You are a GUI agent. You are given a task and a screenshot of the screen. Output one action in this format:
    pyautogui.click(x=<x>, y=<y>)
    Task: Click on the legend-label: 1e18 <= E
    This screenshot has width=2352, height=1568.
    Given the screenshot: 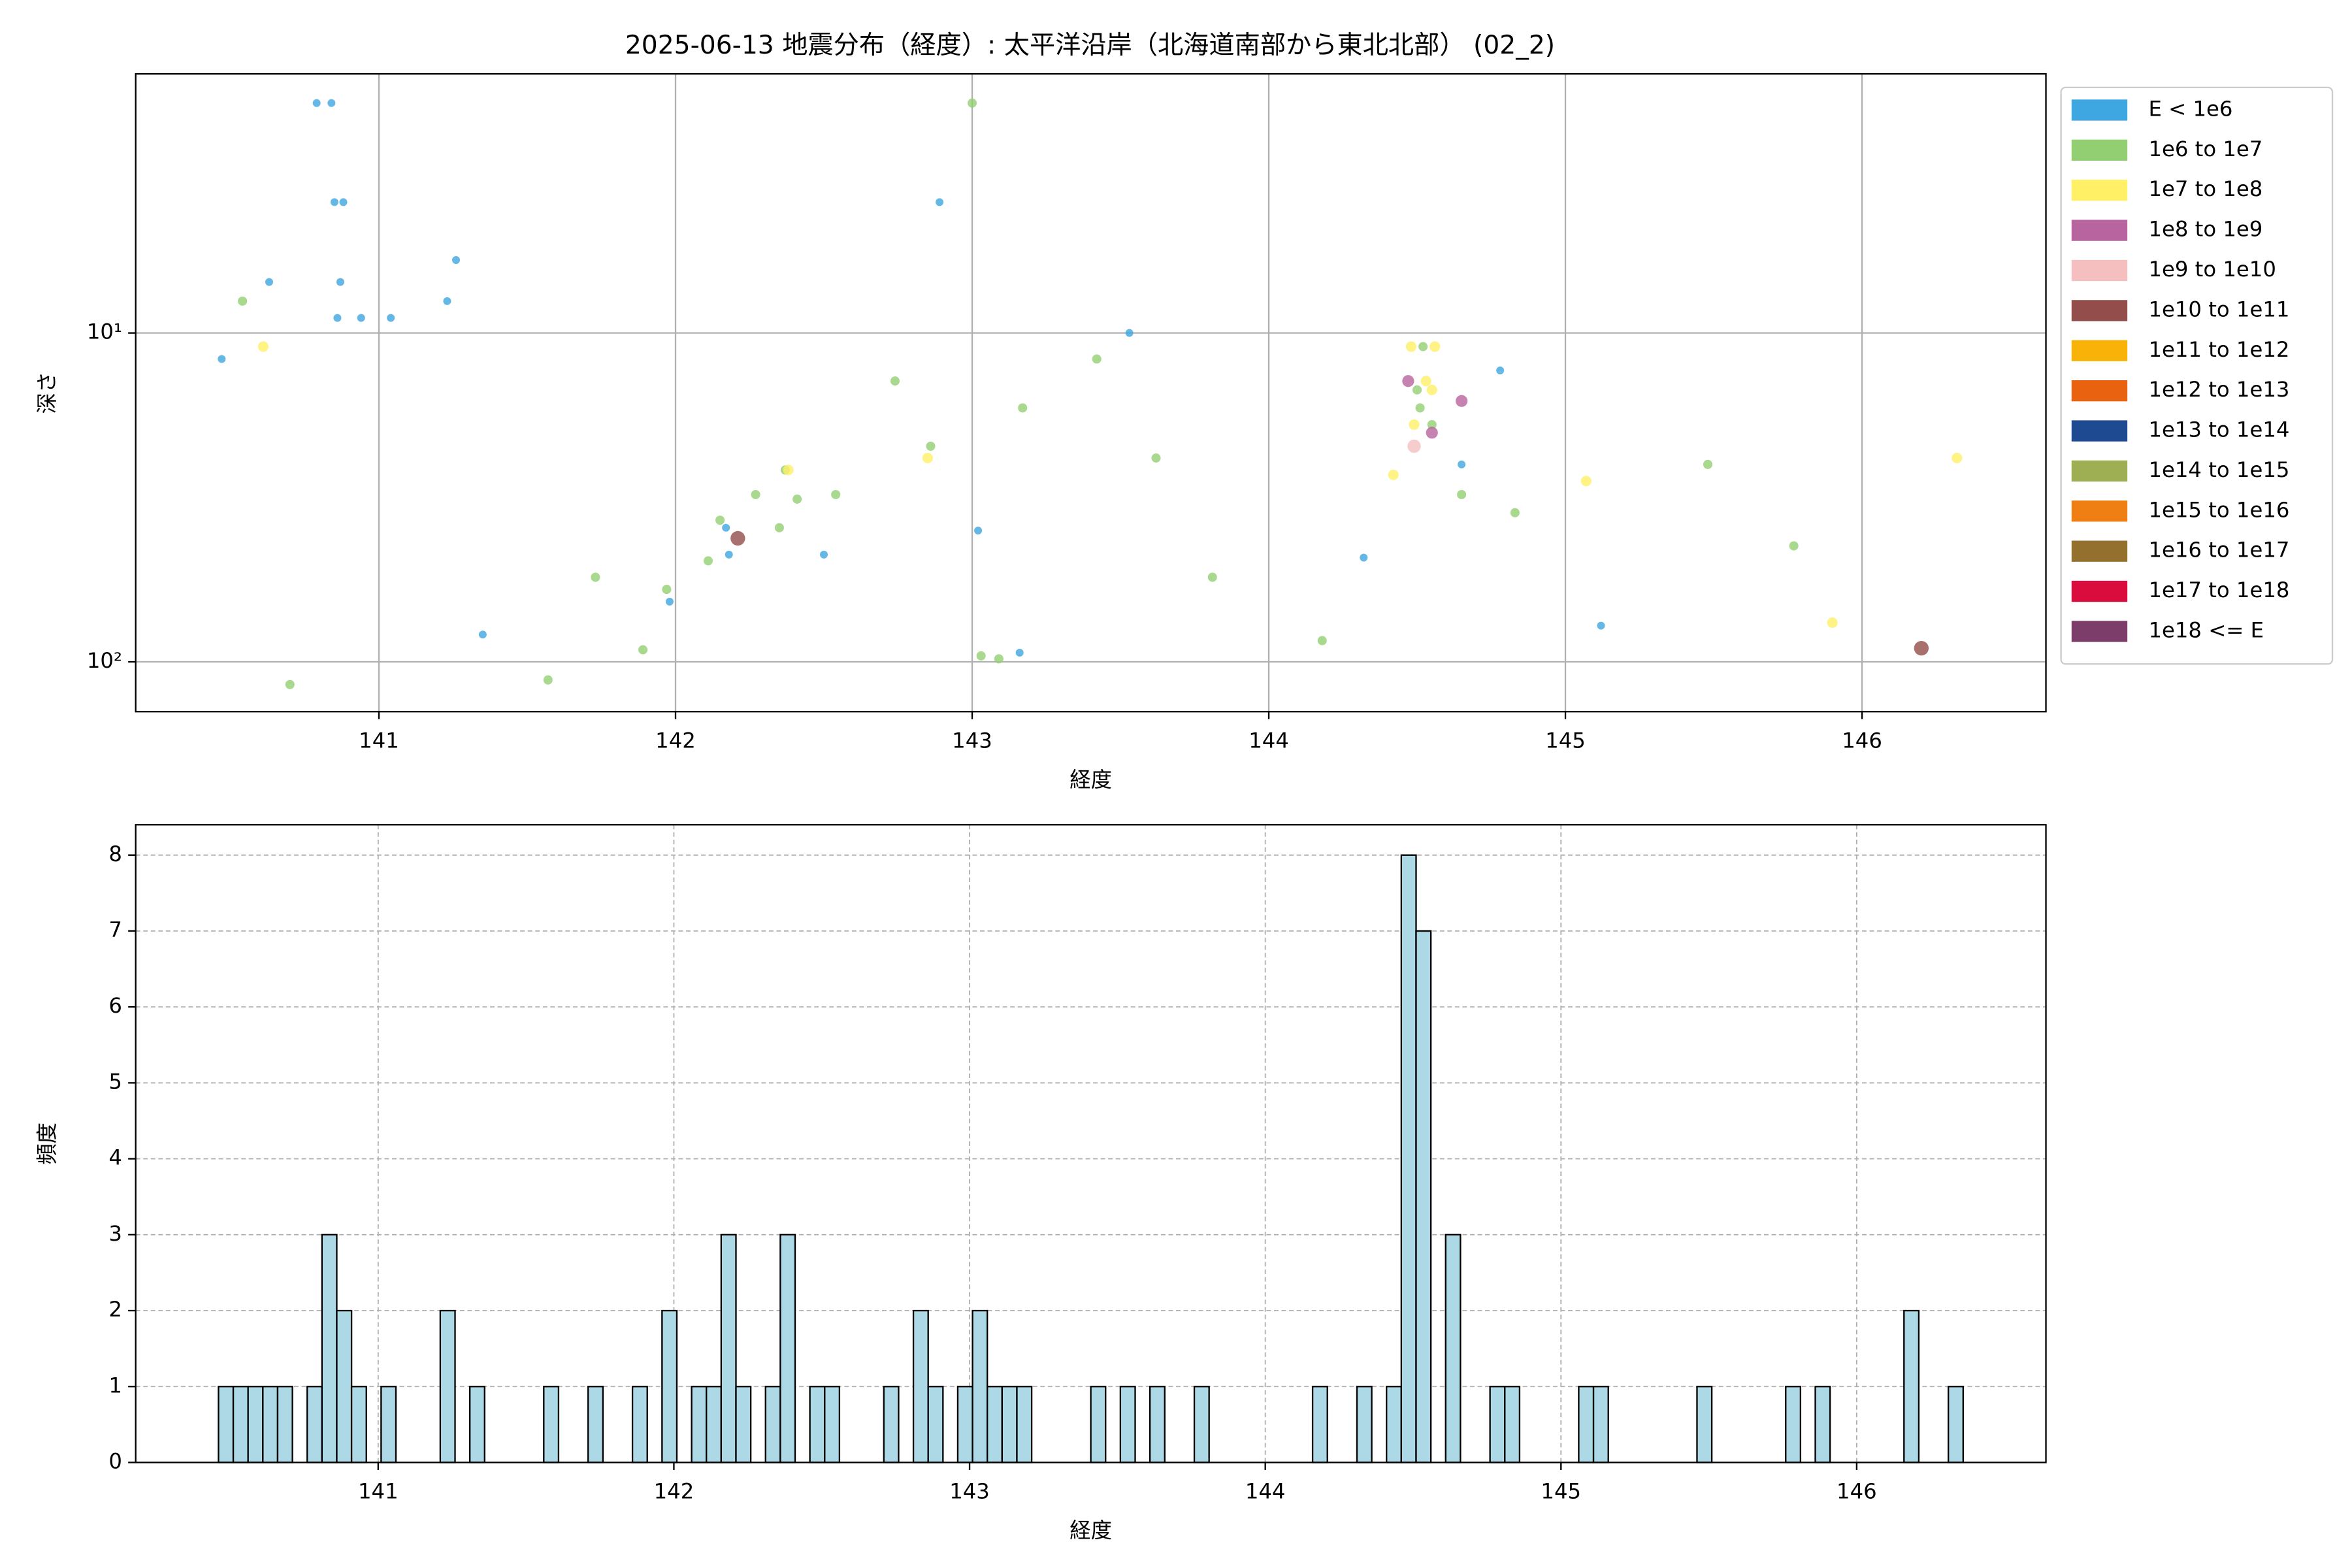 What is the action you would take?
    pyautogui.click(x=2206, y=629)
    